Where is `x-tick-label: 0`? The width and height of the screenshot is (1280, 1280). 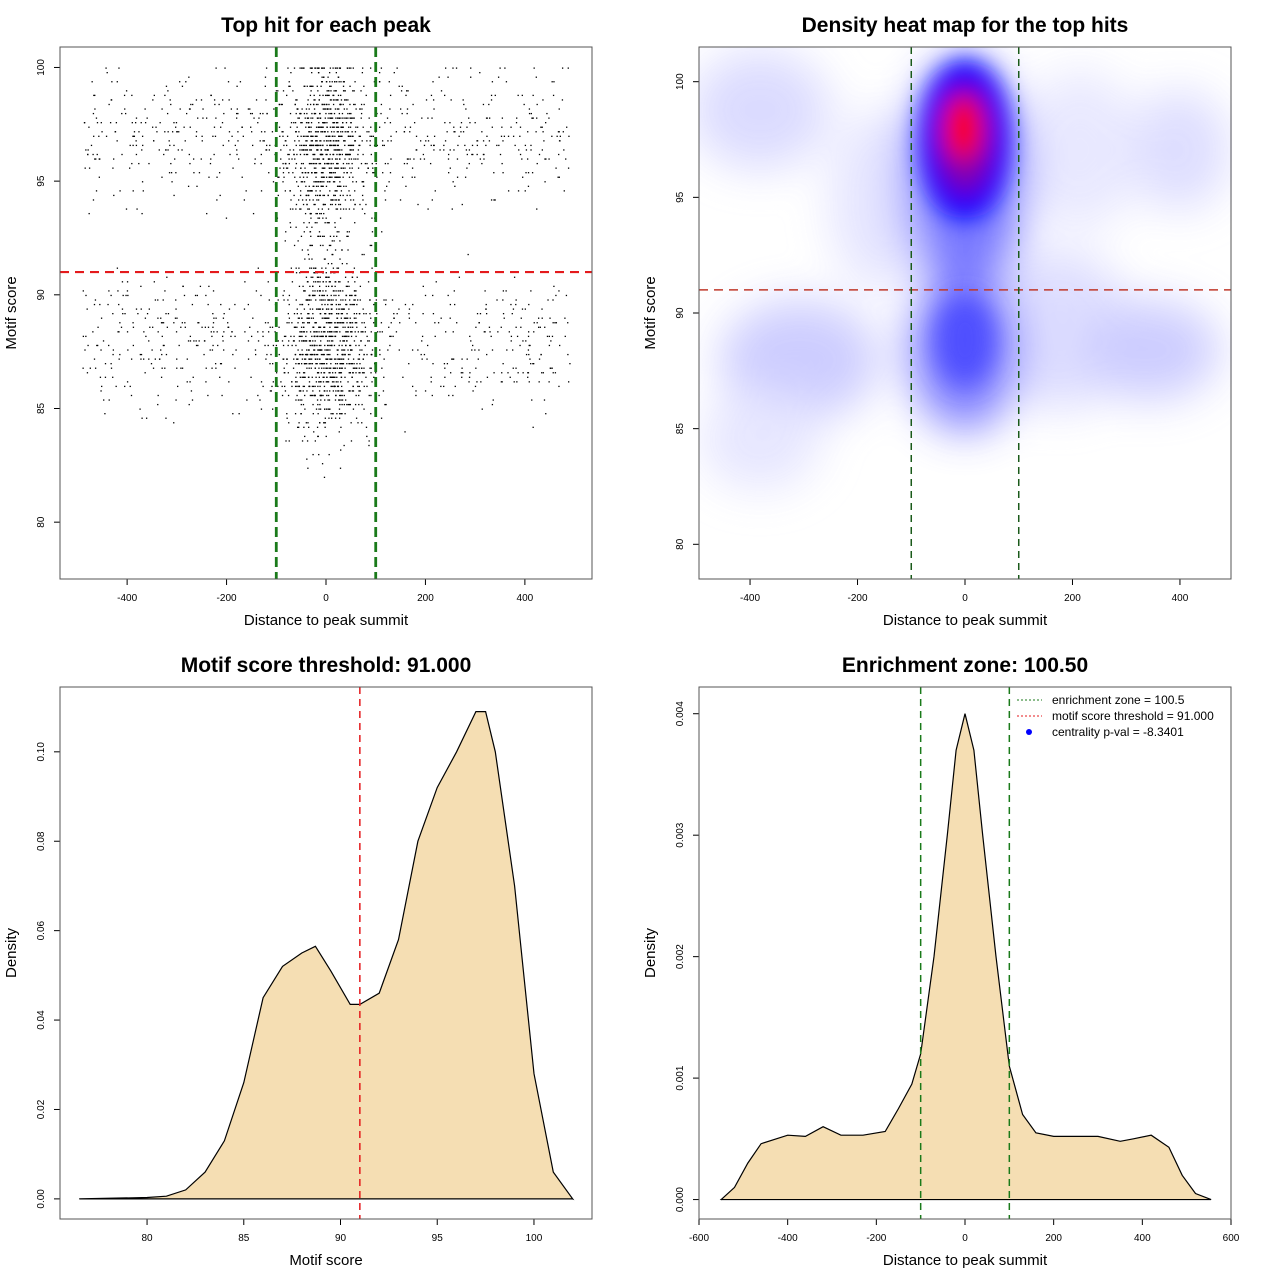
x-tick-label: 0 is located at coordinates (326, 598).